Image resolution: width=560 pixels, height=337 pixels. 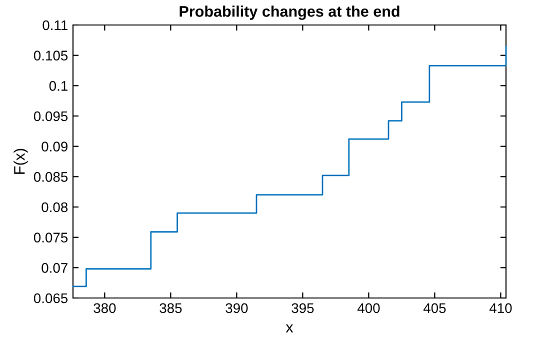 What do you see at coordinates (500, 308) in the screenshot?
I see `x-tick-label: 410` at bounding box center [500, 308].